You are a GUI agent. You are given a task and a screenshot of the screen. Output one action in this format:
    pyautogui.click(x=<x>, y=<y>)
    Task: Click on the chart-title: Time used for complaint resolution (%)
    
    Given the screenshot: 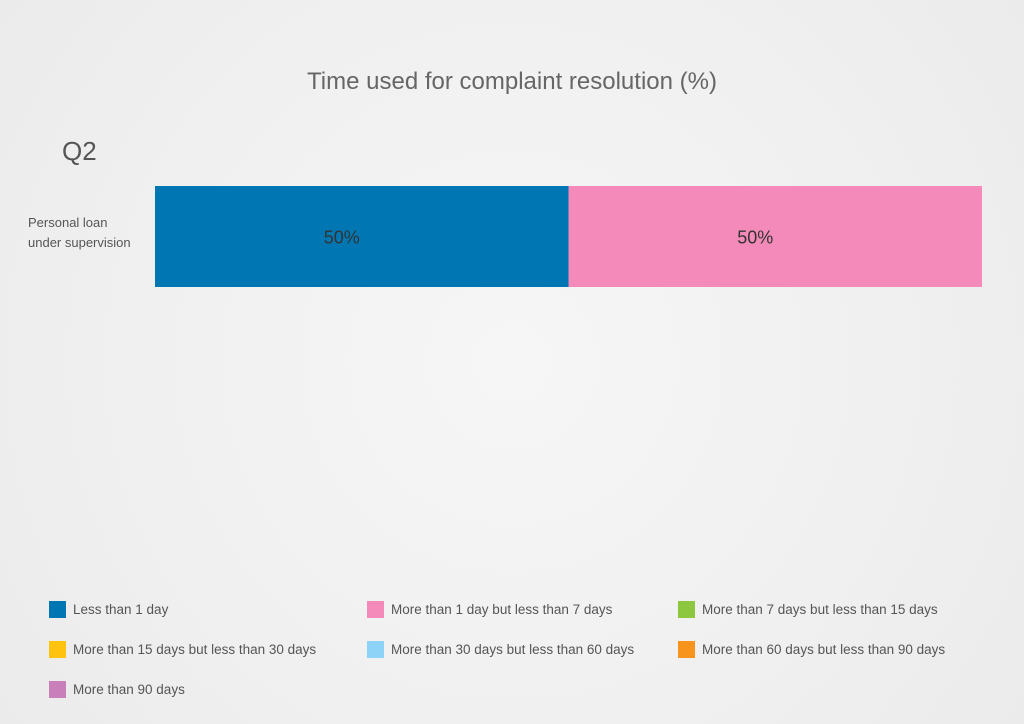 What is the action you would take?
    pyautogui.click(x=512, y=81)
    